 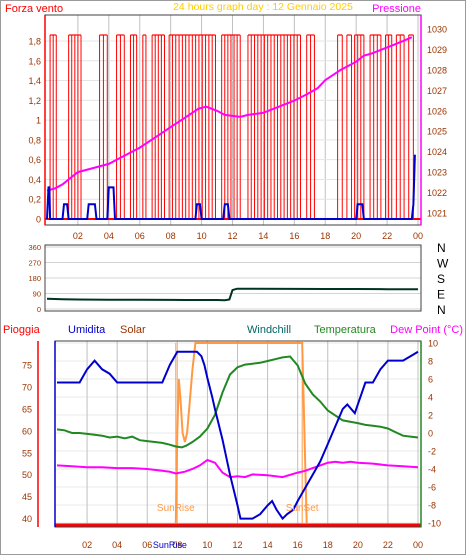 I want to click on chart-title: 24 hours graph day : 12 Gennaio 2025, so click(x=263, y=7).